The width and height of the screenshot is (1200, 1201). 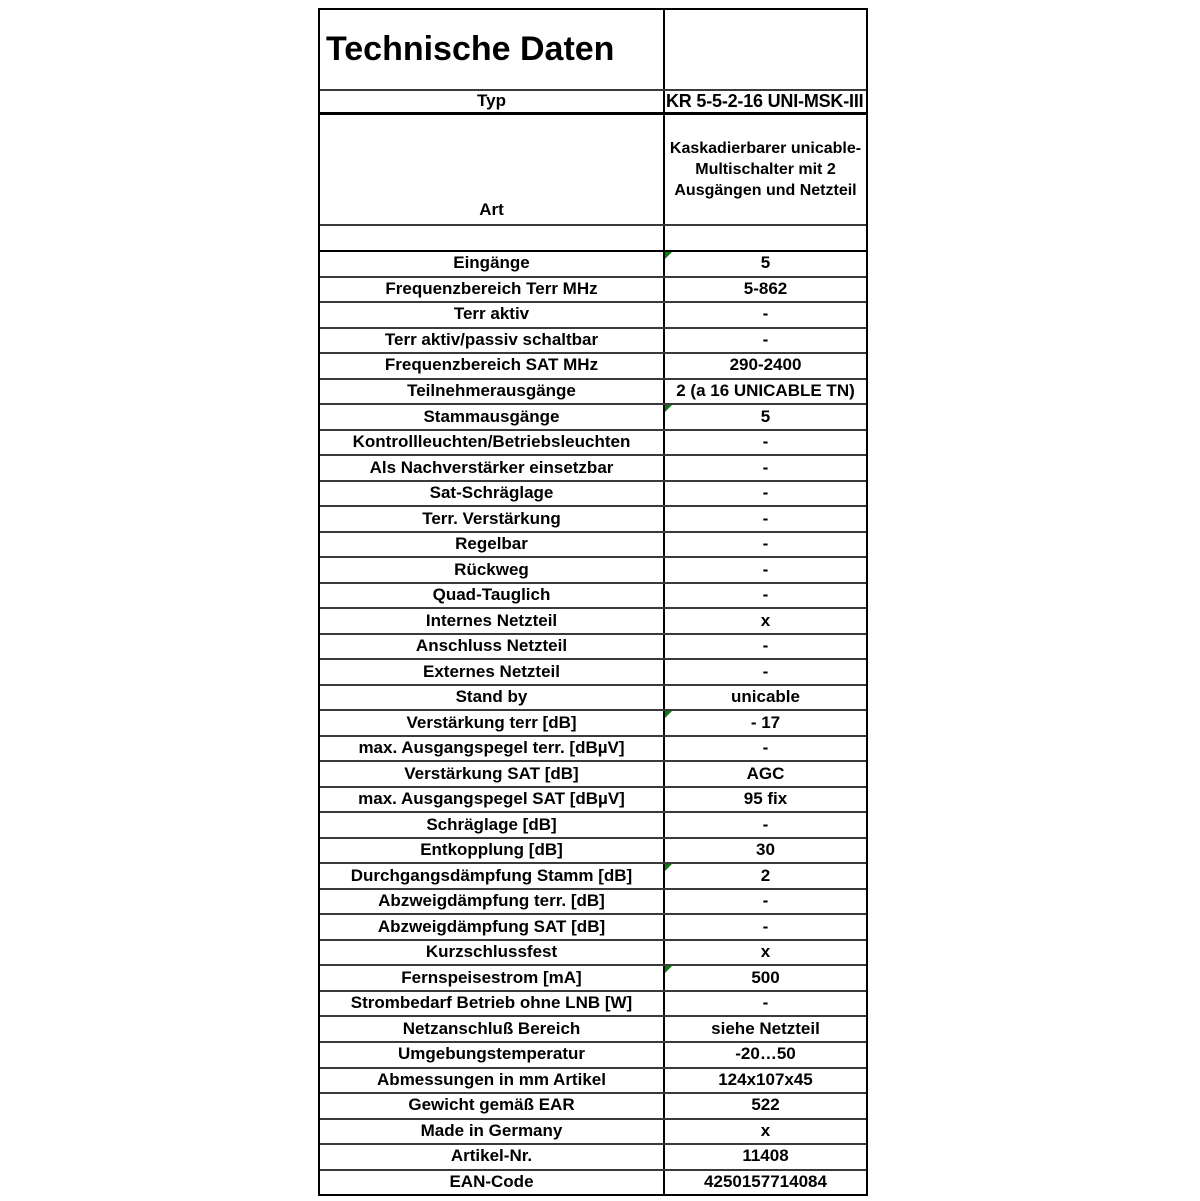 I want to click on table-row: Regelbar -, so click(x=593, y=545).